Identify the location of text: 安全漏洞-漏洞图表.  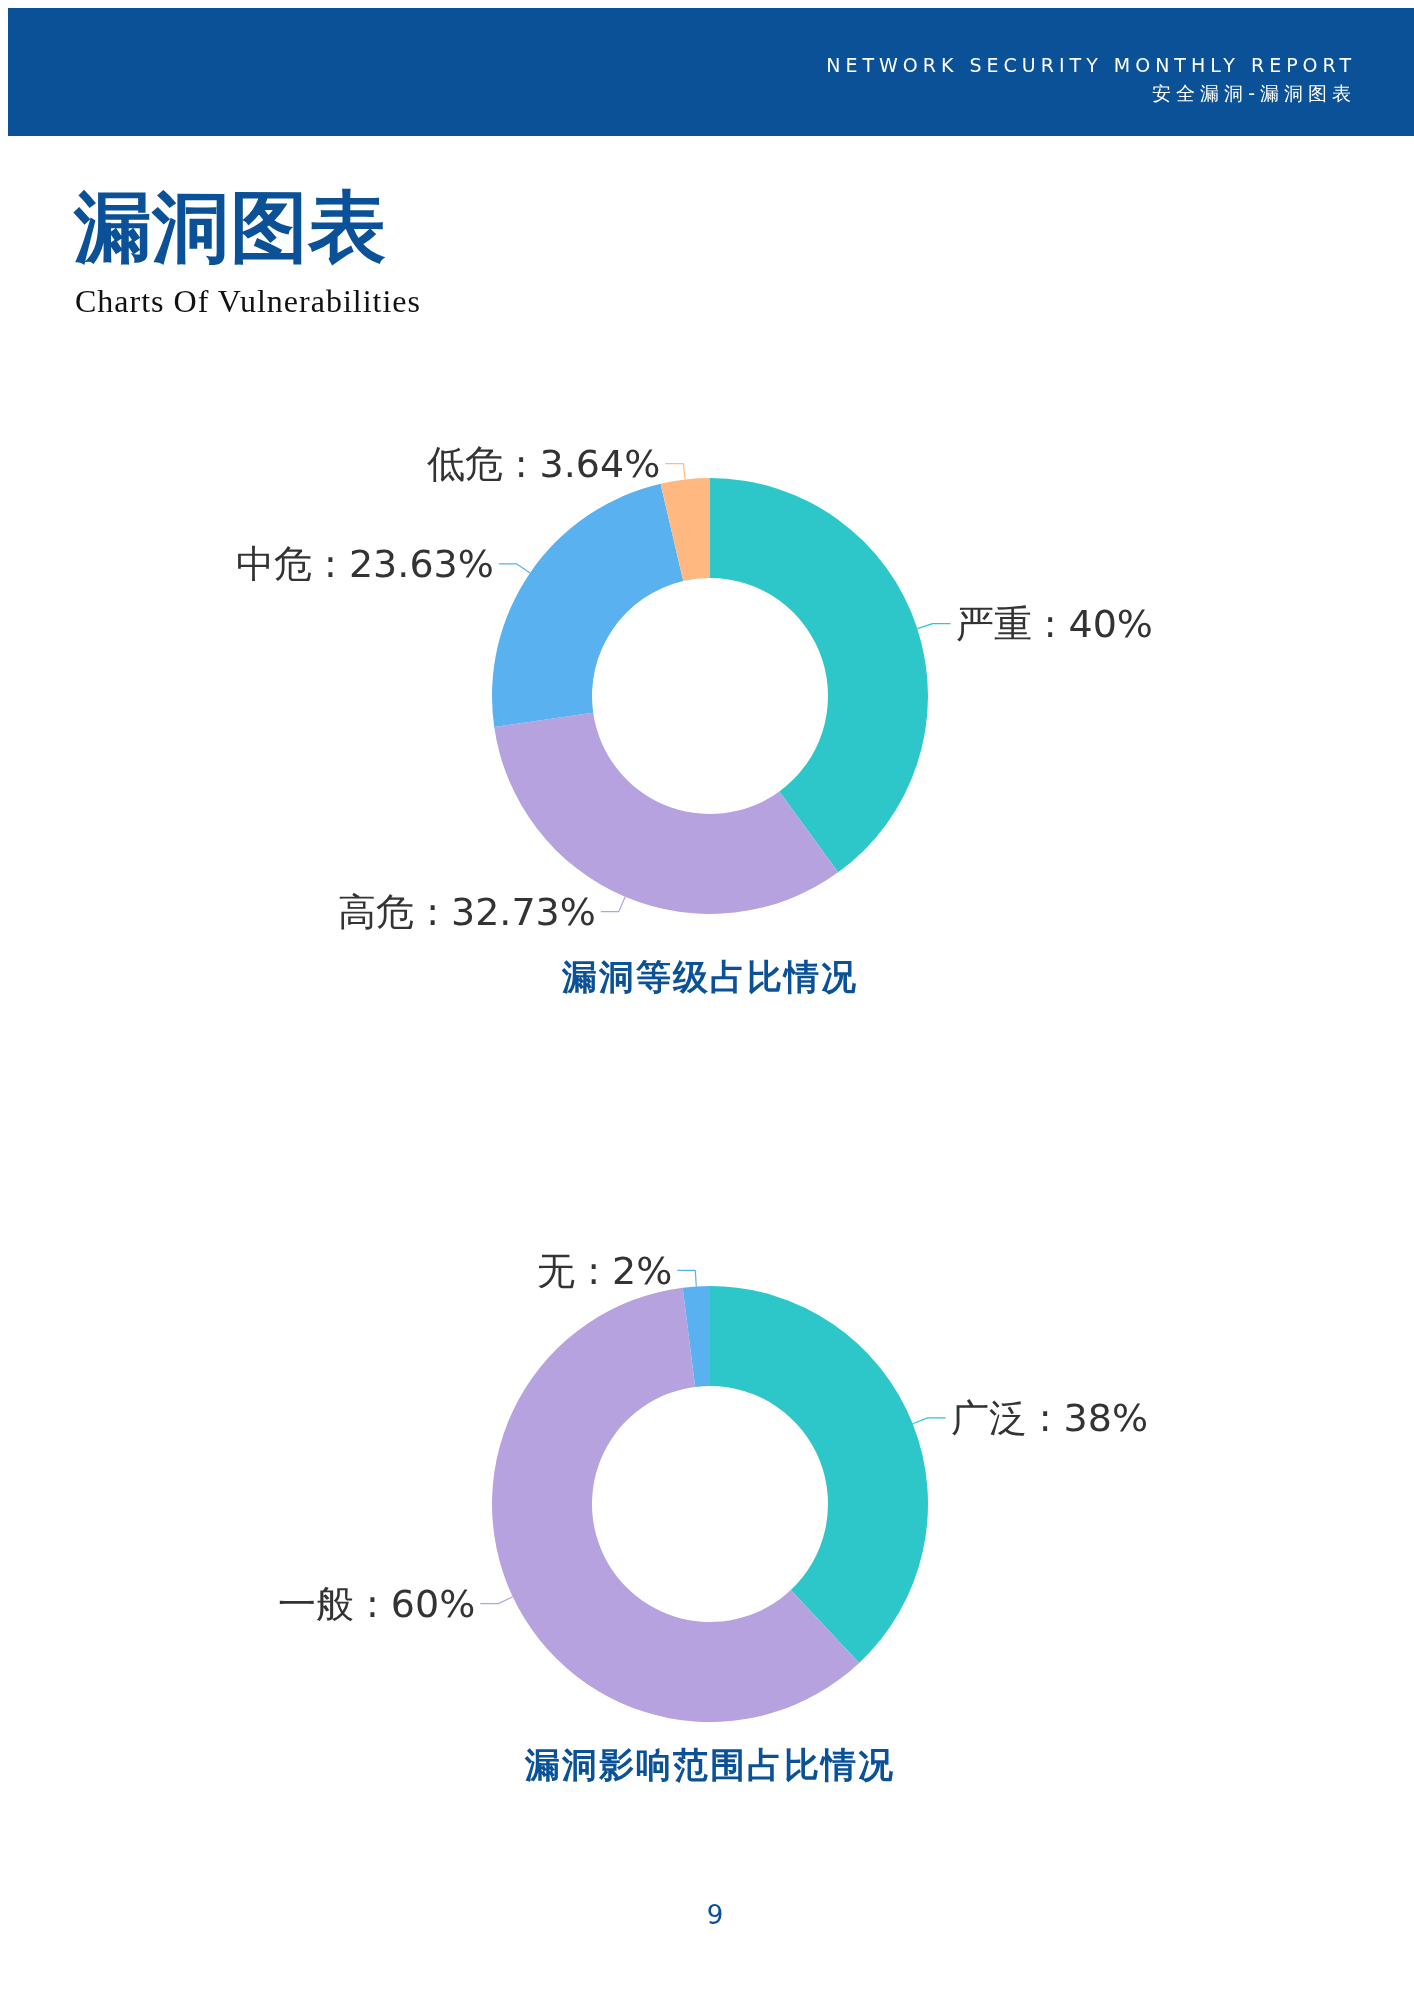
(1254, 93).